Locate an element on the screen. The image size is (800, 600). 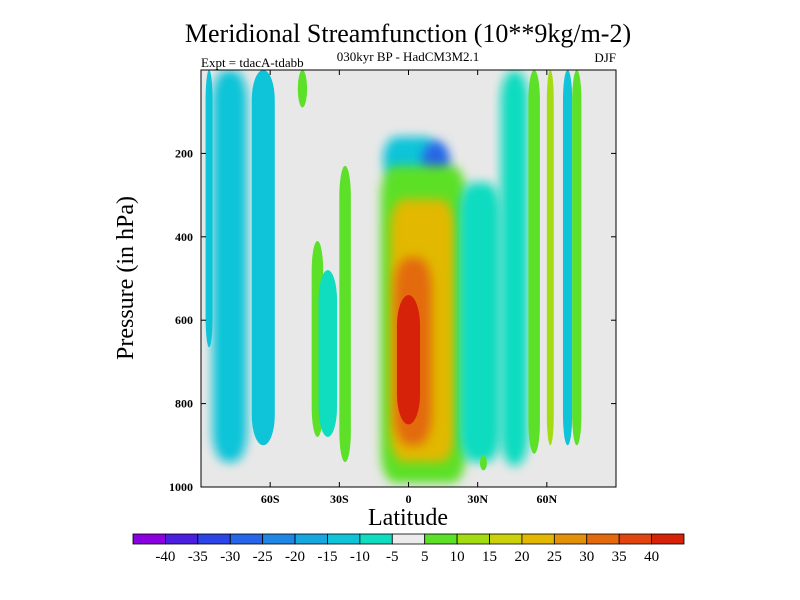
colorbar-label: 10 is located at coordinates (457, 557).